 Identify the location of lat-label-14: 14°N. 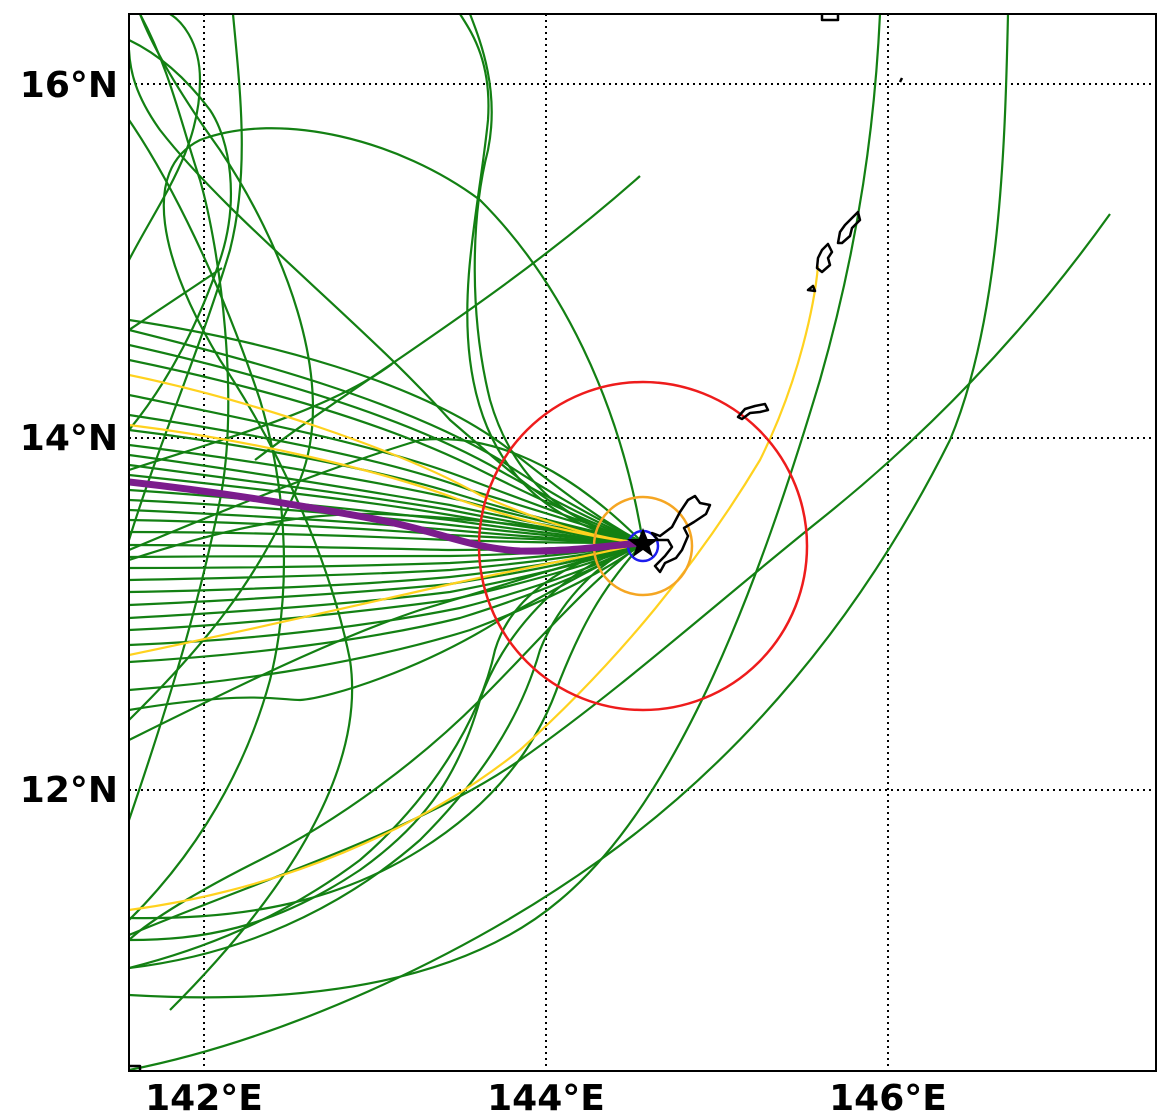
(69, 438).